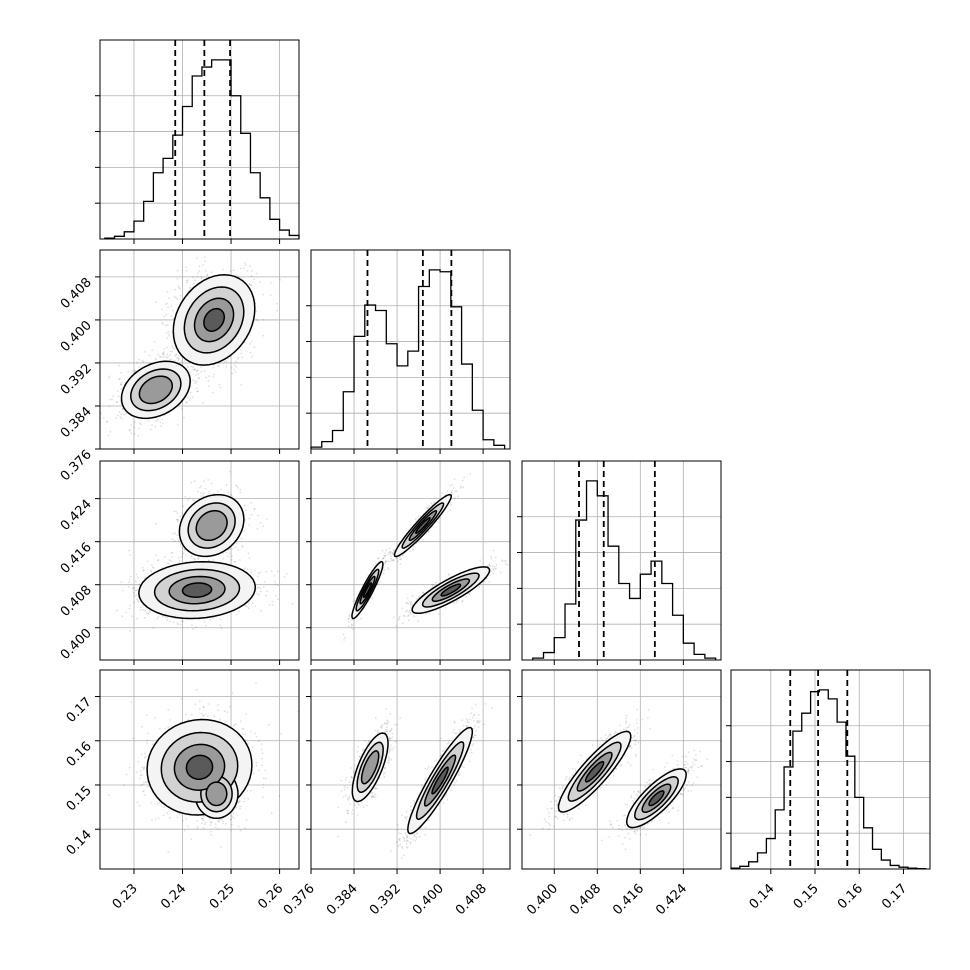  Describe the element at coordinates (76, 558) in the screenshot. I see `y-tick-label: 0.416` at that location.